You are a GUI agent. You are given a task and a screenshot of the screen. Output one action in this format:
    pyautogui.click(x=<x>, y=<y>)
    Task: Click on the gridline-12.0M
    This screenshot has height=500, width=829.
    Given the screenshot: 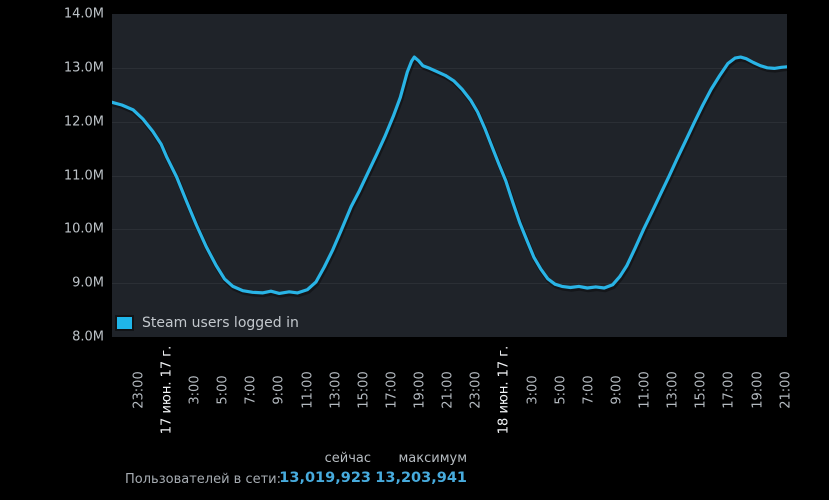 What is the action you would take?
    pyautogui.click(x=449, y=122)
    